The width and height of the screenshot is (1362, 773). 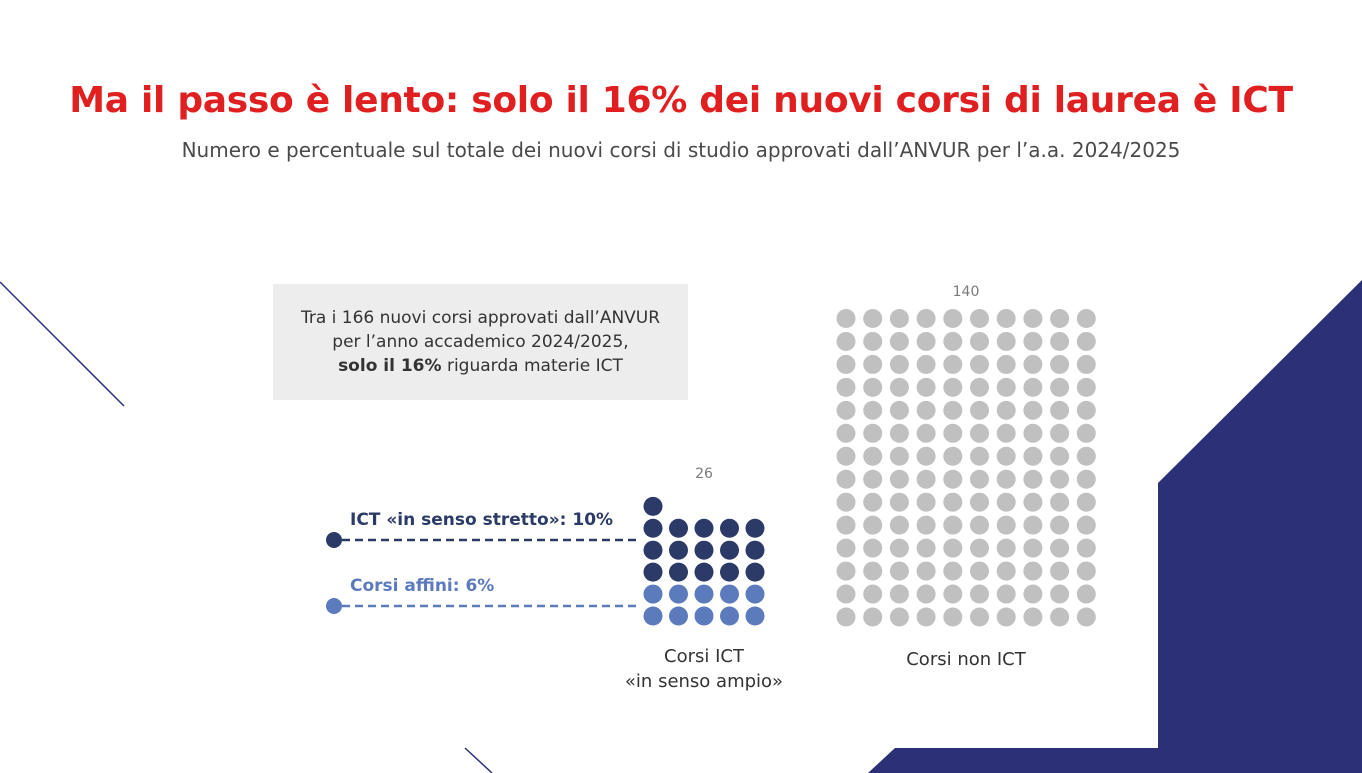 I want to click on count-label-non-ict: 140, so click(x=966, y=292).